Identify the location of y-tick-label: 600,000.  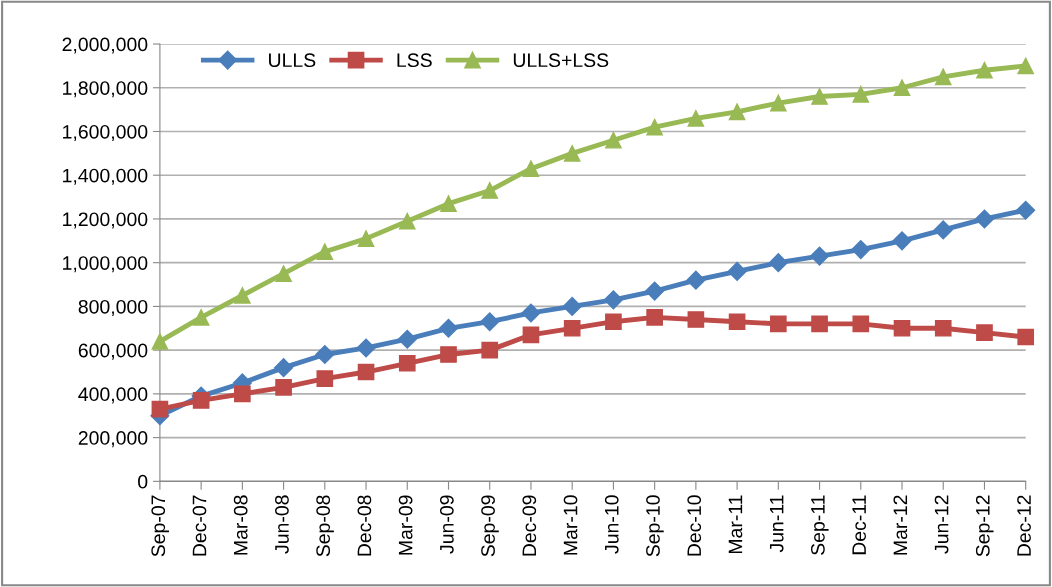
(113, 351).